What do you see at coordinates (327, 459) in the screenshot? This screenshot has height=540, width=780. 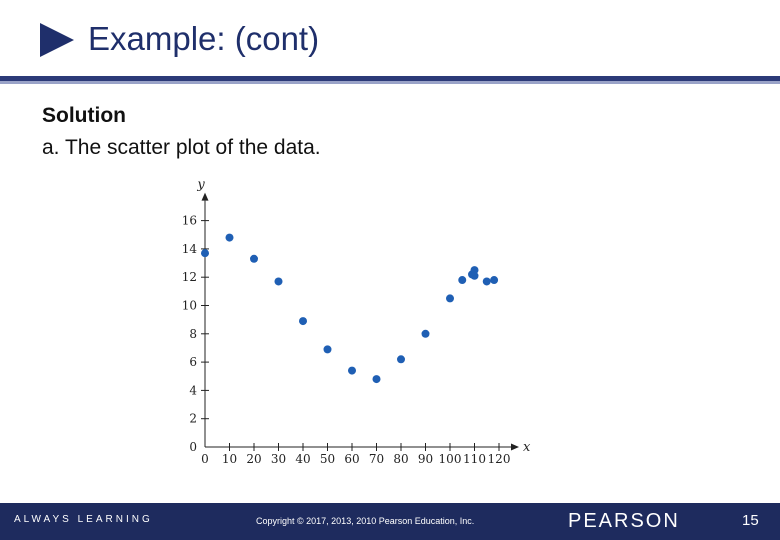 I see `x-tick-label: 50` at bounding box center [327, 459].